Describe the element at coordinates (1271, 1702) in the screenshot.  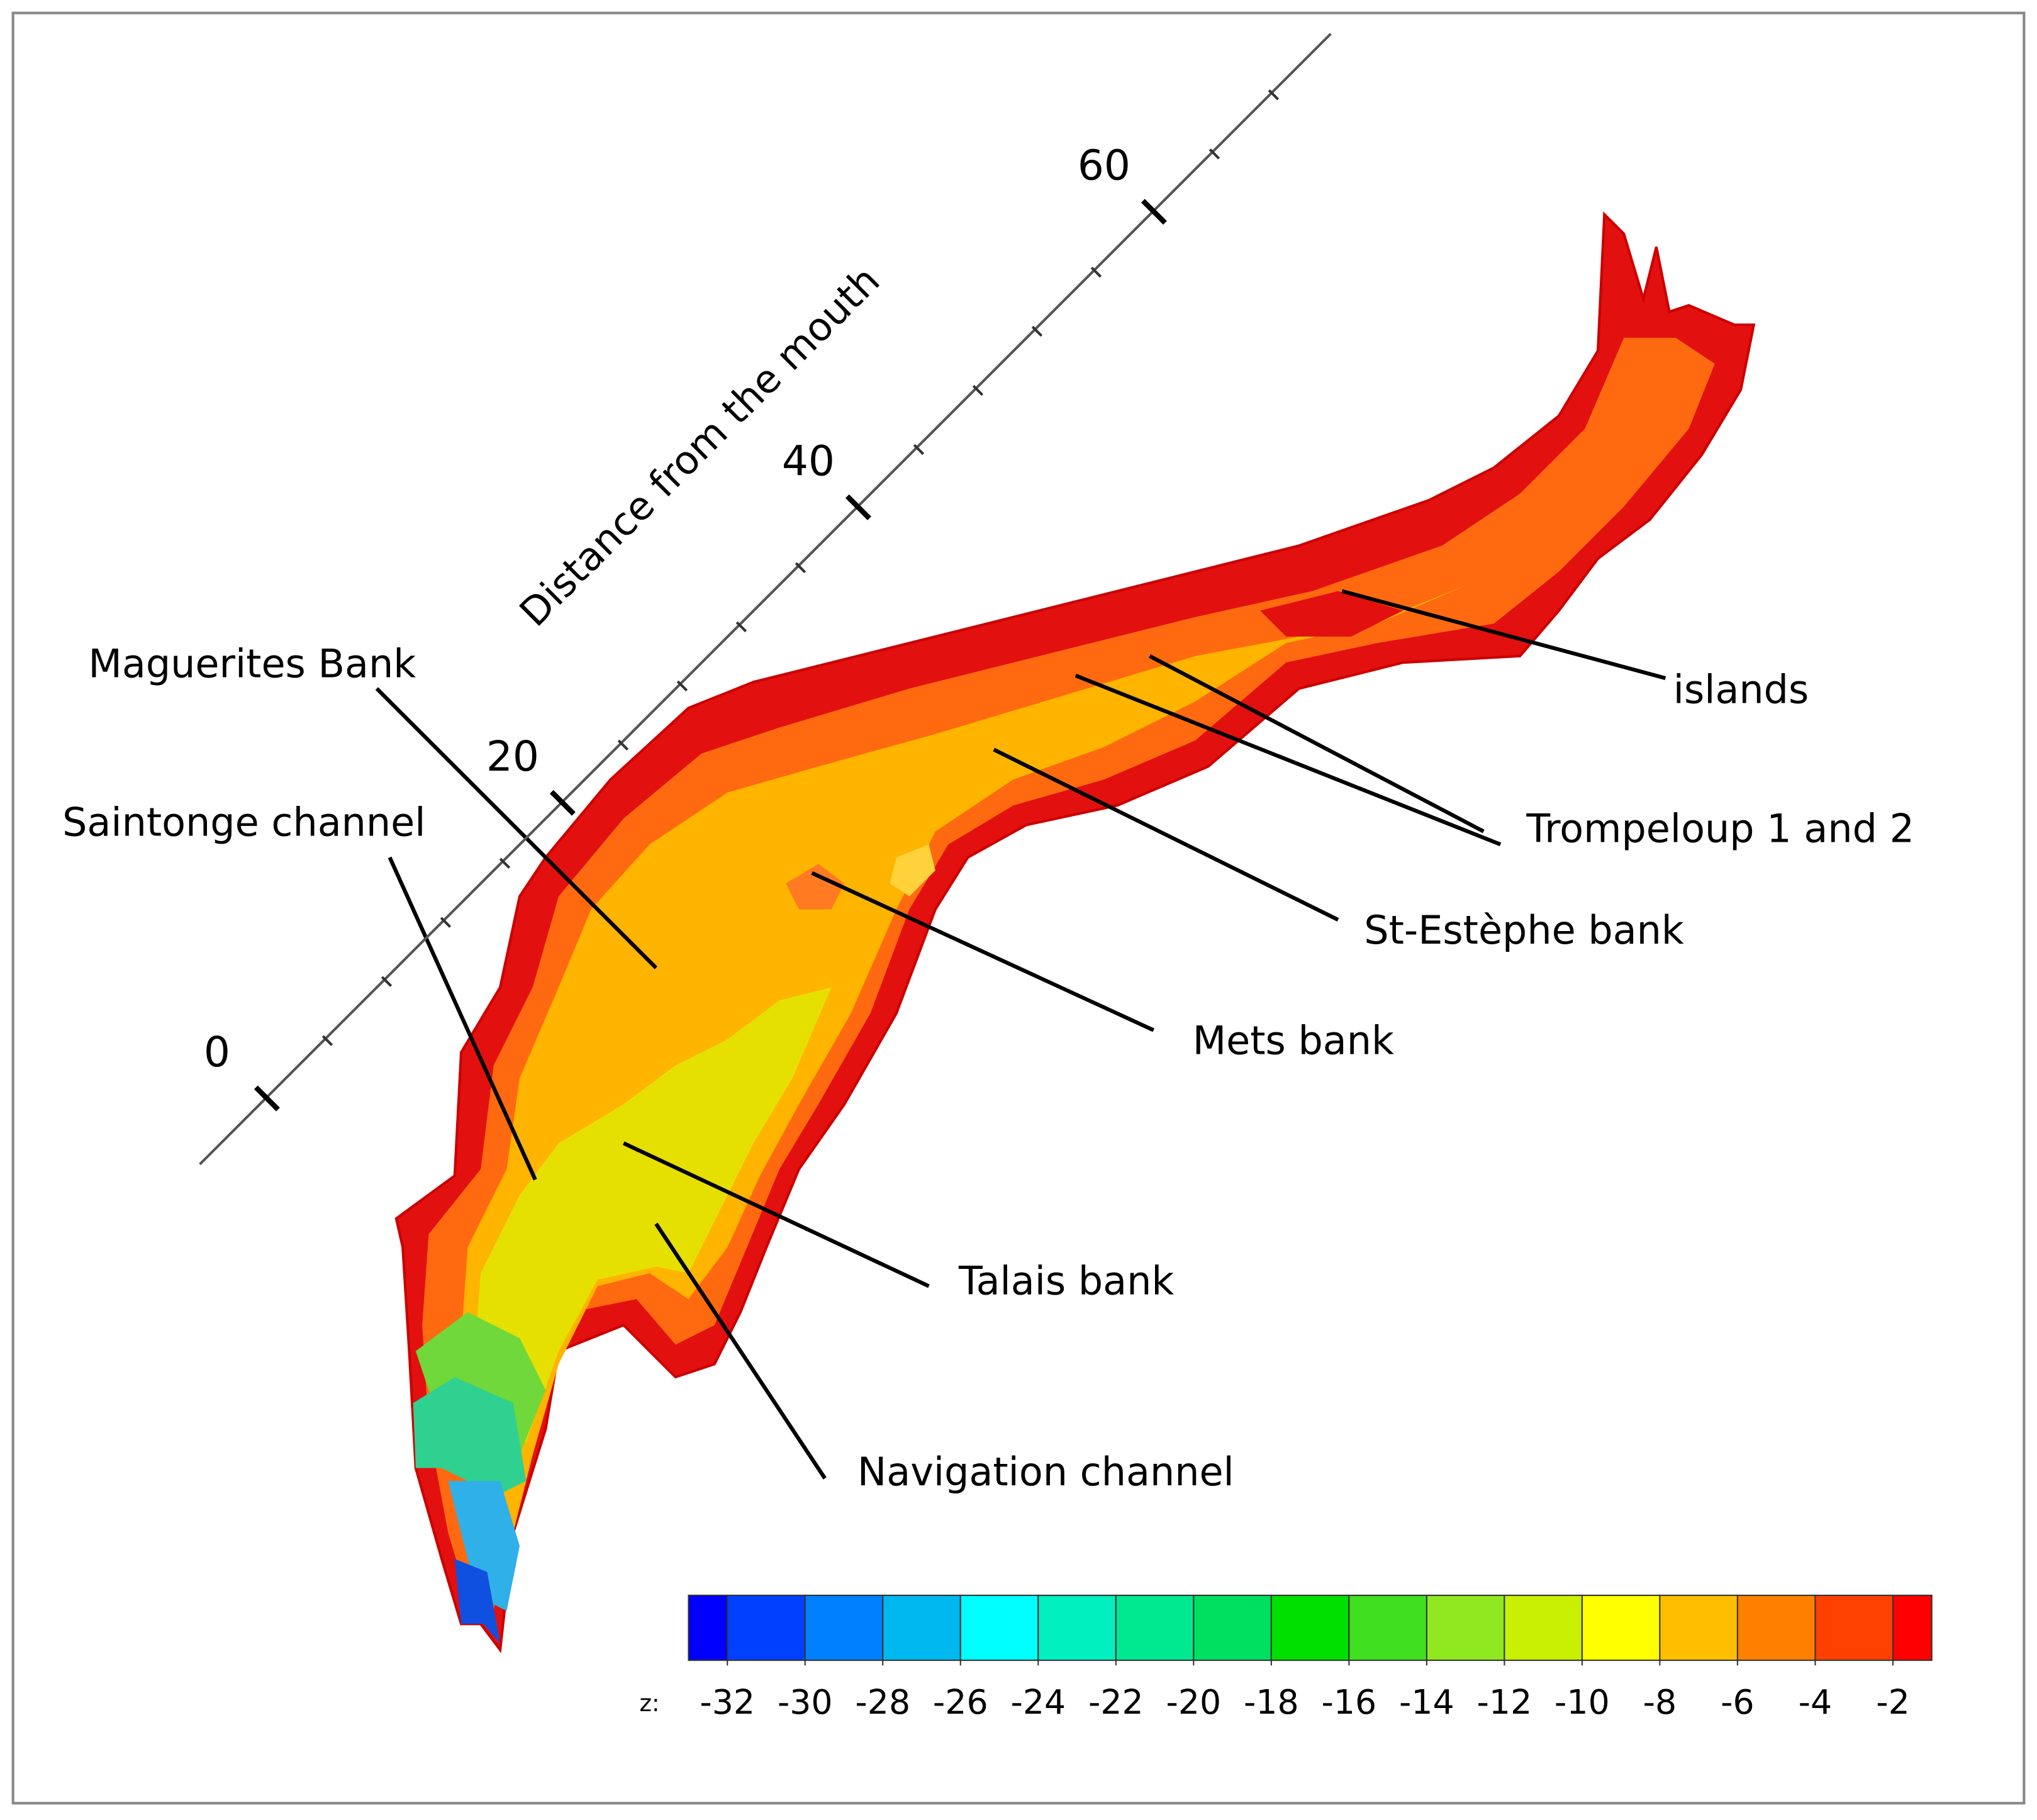
I see `colorbar-tick-label: -18` at that location.